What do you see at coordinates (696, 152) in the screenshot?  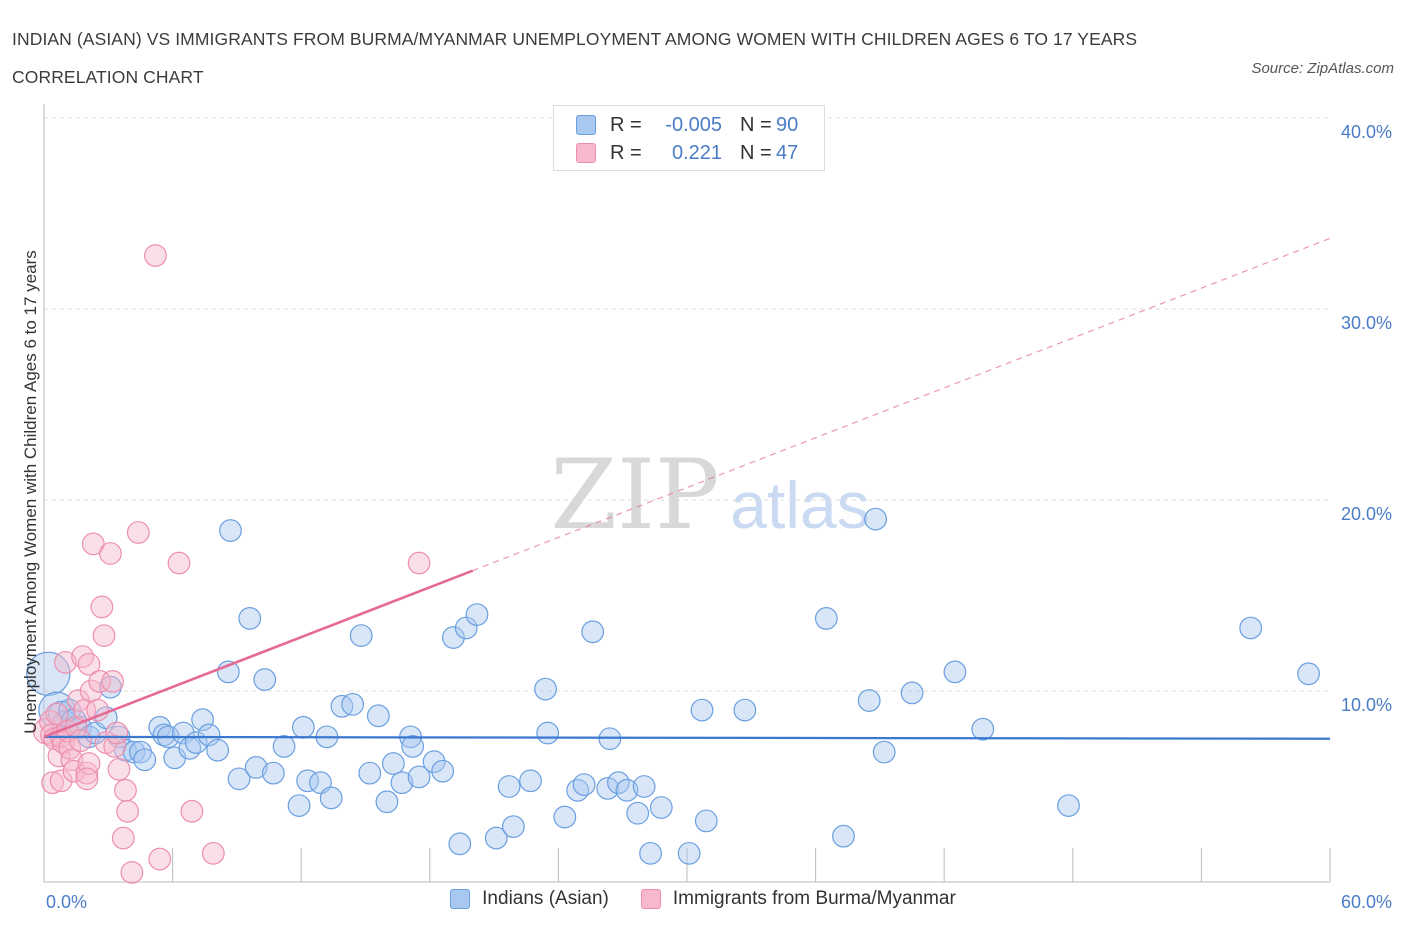 I see `legend-r-value: 0.221` at bounding box center [696, 152].